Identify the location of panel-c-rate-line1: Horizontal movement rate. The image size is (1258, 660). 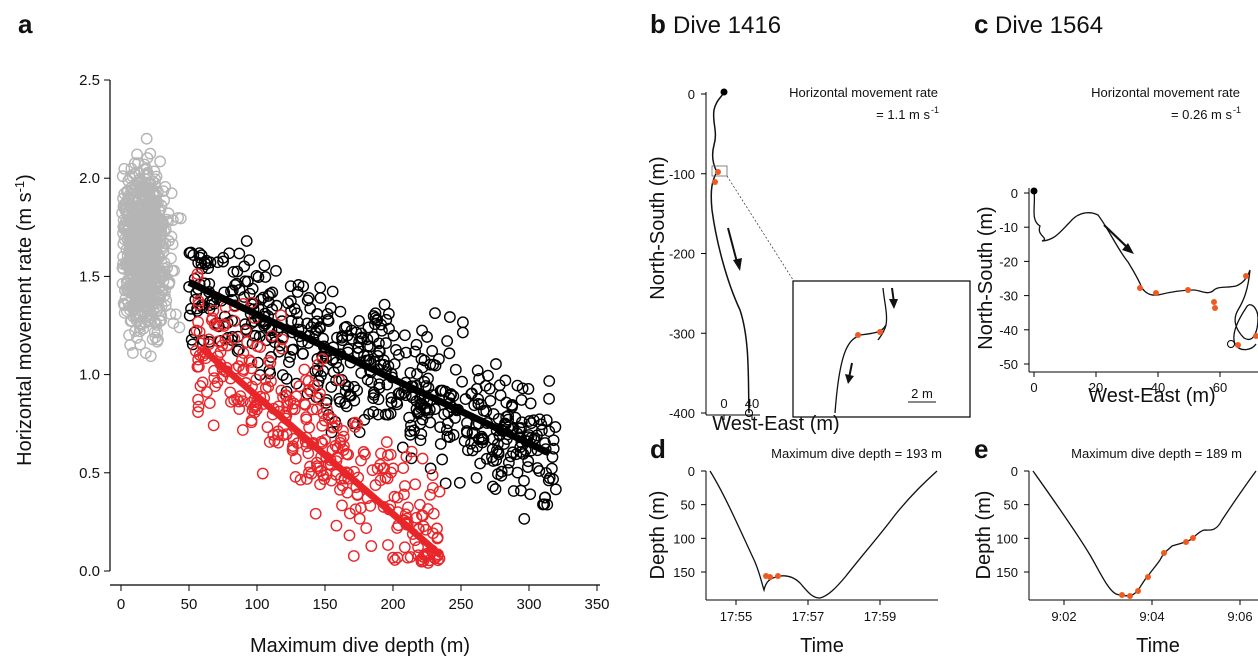
(1165, 92).